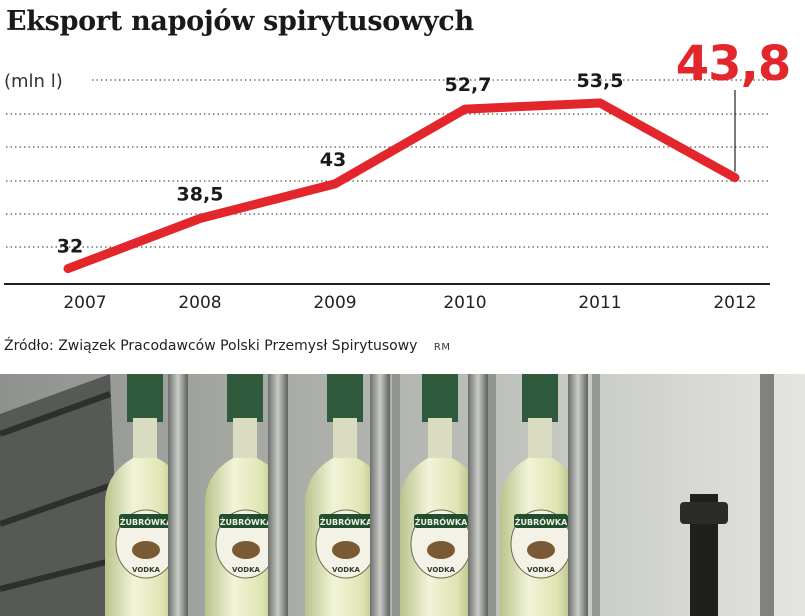  Describe the element at coordinates (733, 64) in the screenshot. I see `data-label-highlight: 43,8` at that location.